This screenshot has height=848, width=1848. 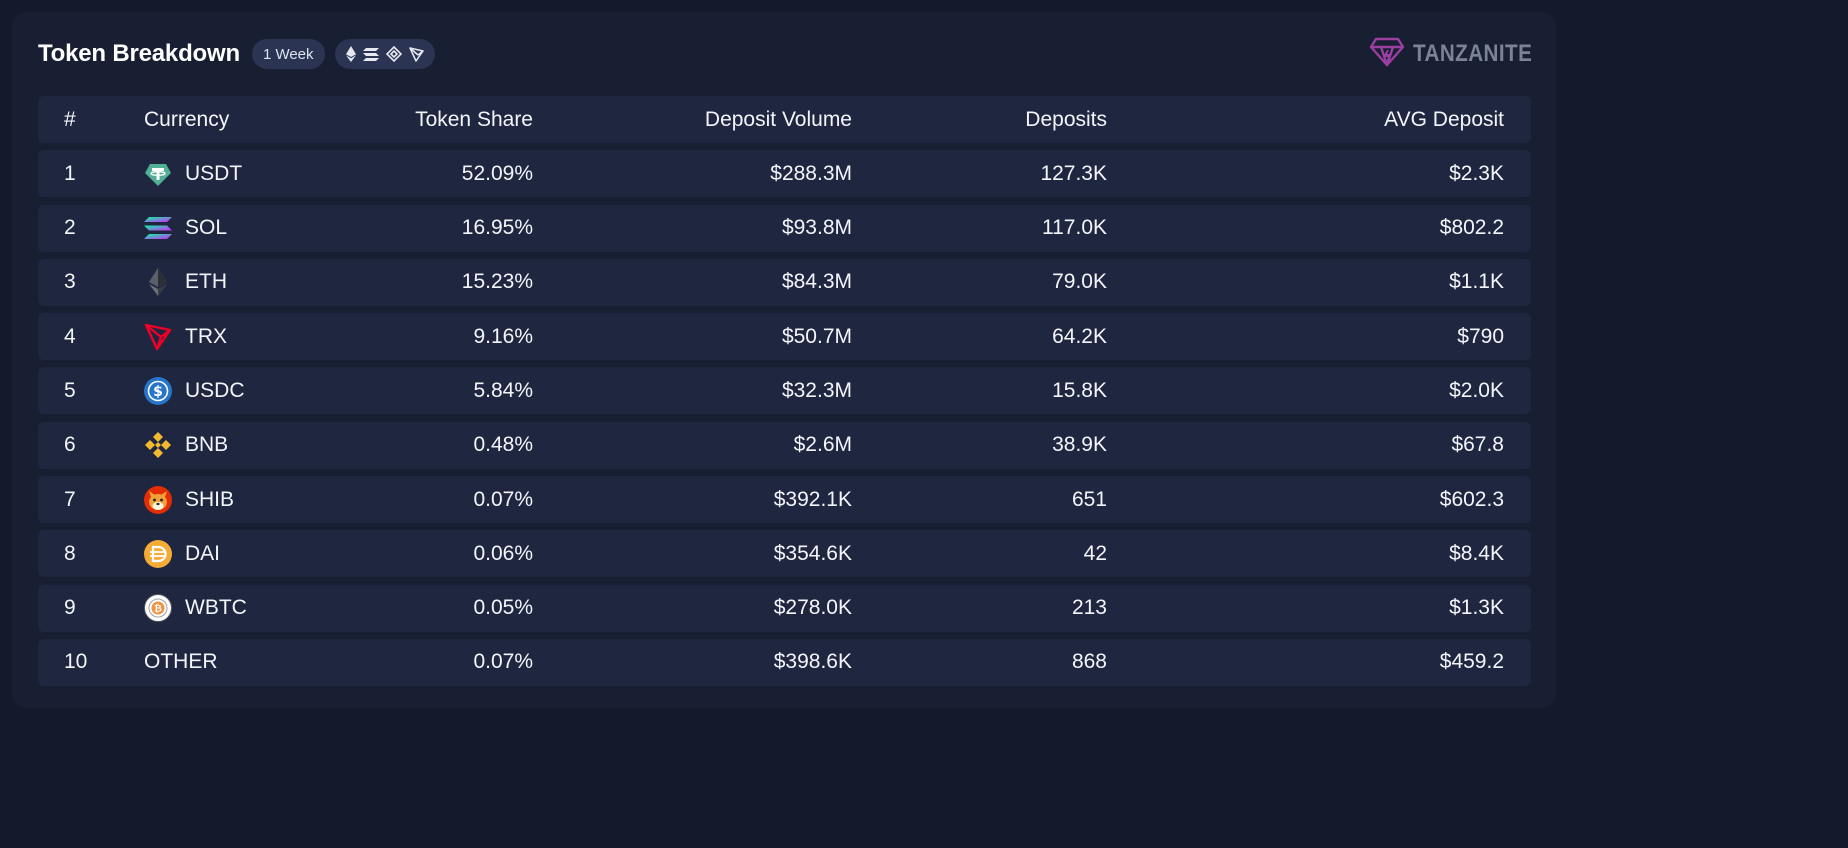 I want to click on table-row: 7 SHIB 0.07% $392.1K, so click(x=784, y=500).